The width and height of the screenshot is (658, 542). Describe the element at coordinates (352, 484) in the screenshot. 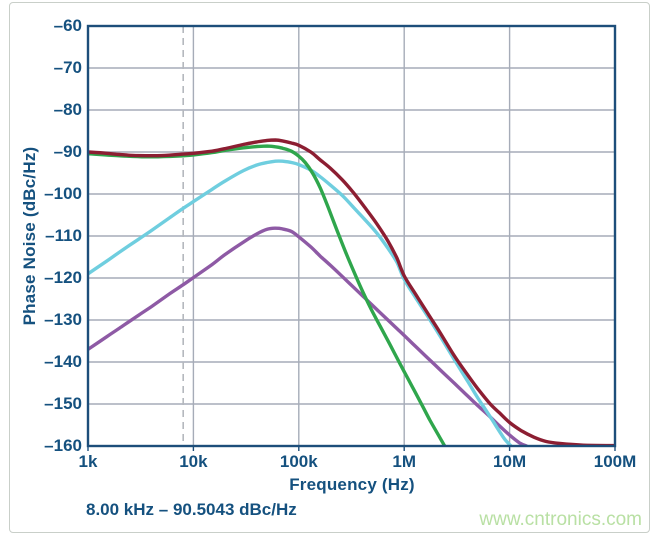

I see `x-axis-title: Frequency (Hz)` at that location.